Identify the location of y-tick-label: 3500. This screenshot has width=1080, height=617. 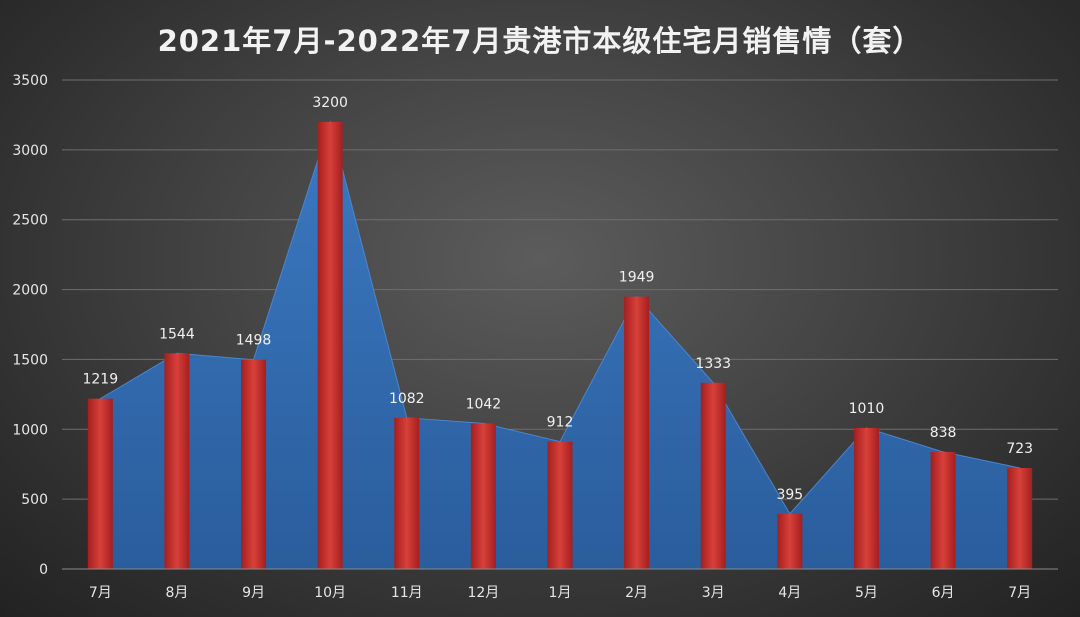
(30, 81).